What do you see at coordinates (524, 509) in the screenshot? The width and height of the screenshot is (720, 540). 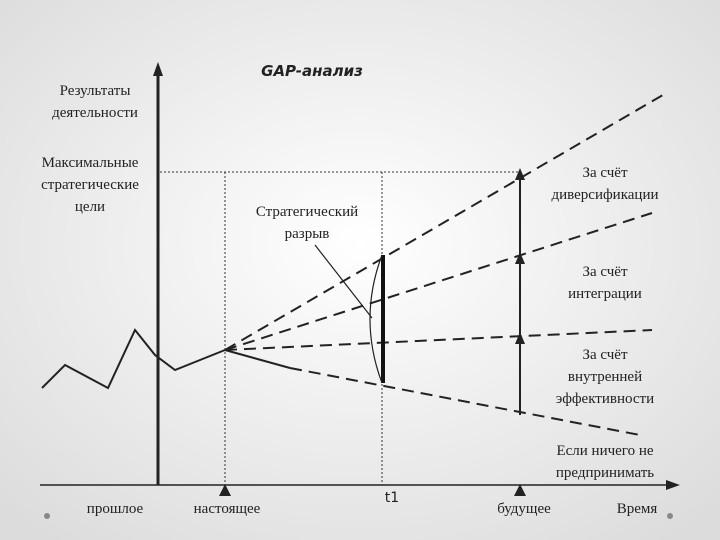 I see `x-label: будущее` at bounding box center [524, 509].